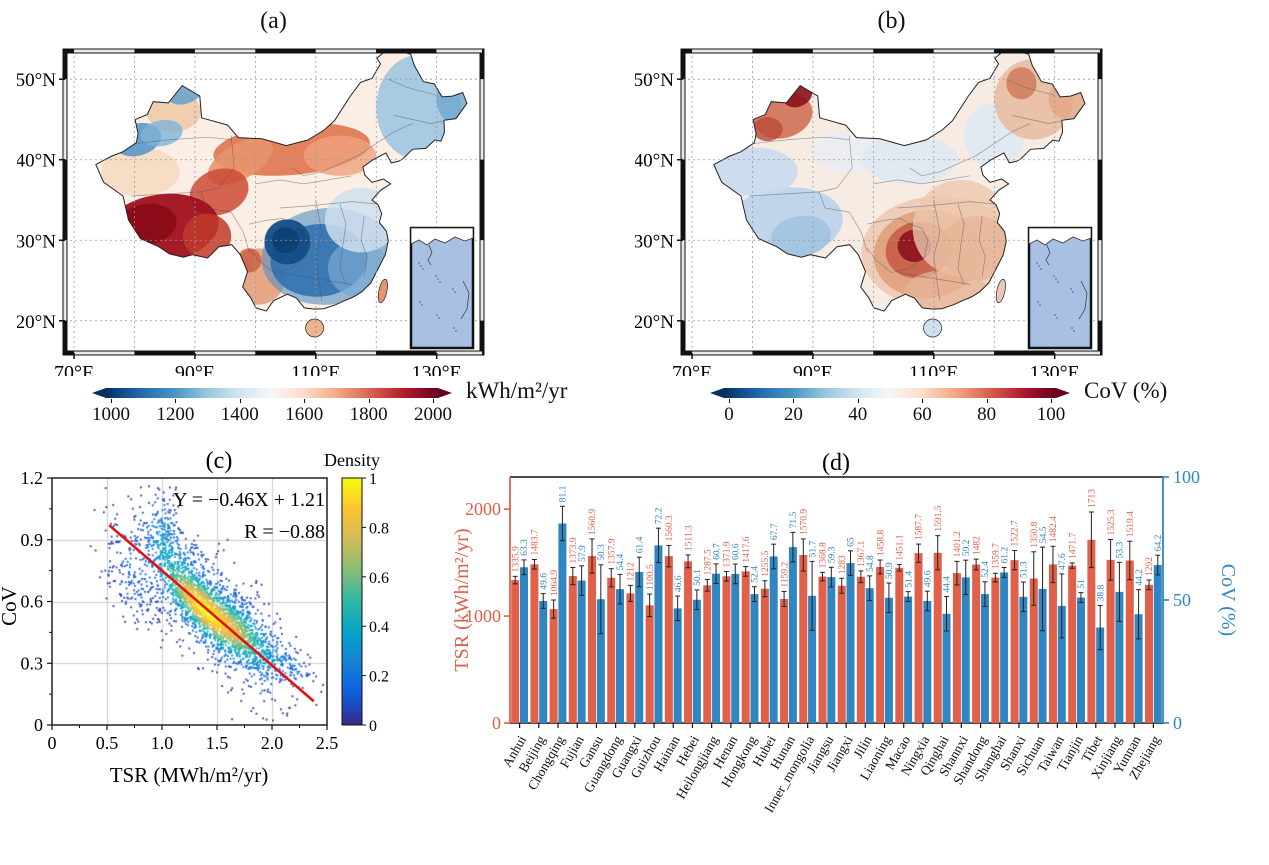 This screenshot has height=865, width=1269. Describe the element at coordinates (1131, 524) in the screenshot. I see `tsr-value-label: 1519.4` at that location.